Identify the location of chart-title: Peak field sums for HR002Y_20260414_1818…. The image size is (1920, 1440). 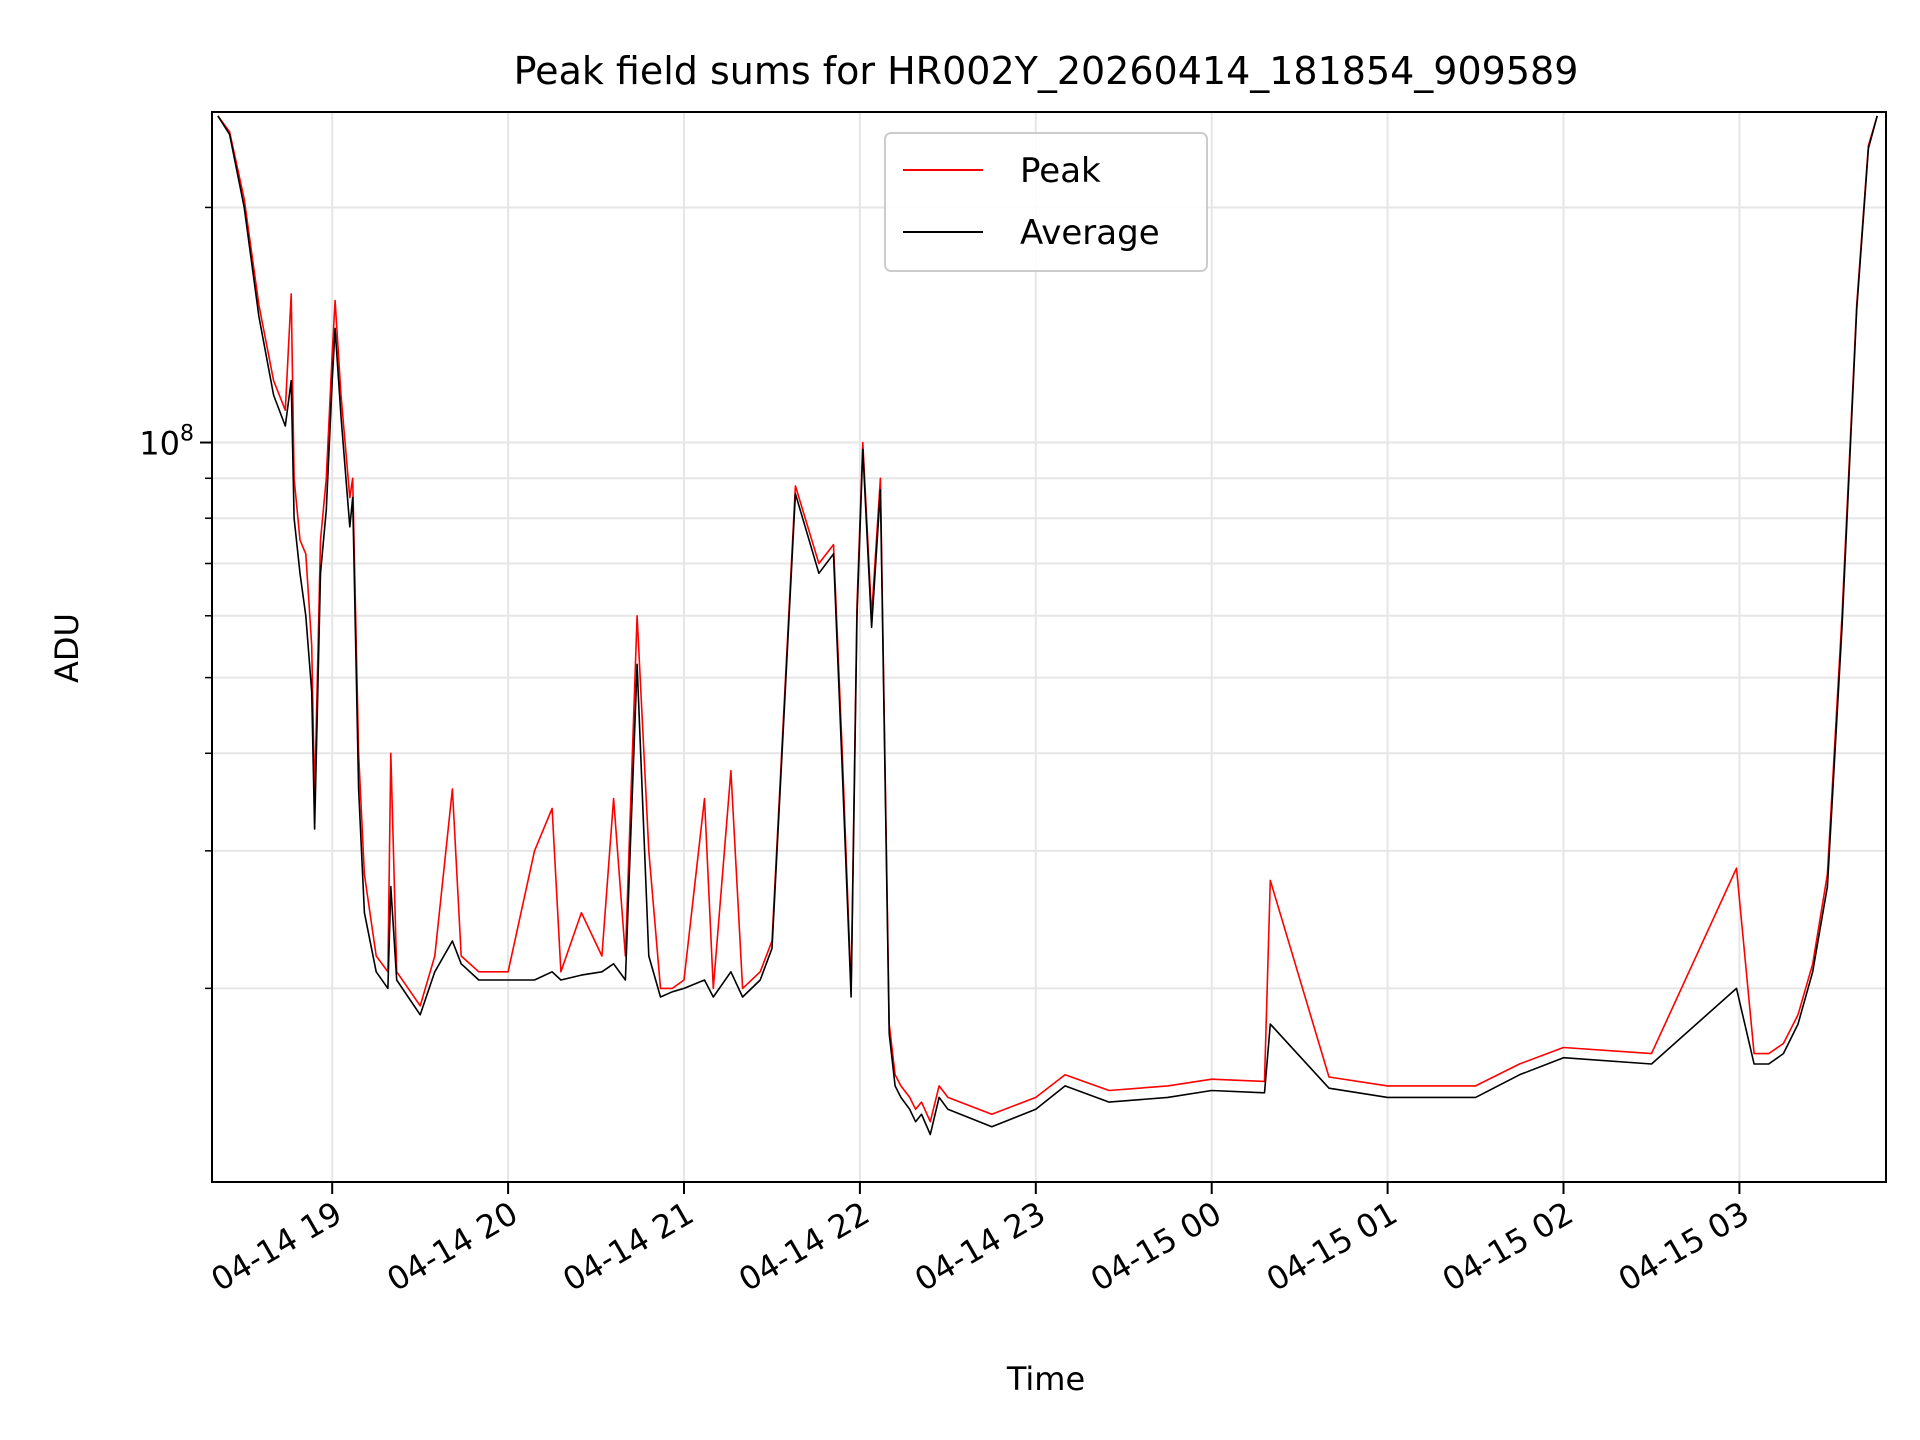
(1046, 71).